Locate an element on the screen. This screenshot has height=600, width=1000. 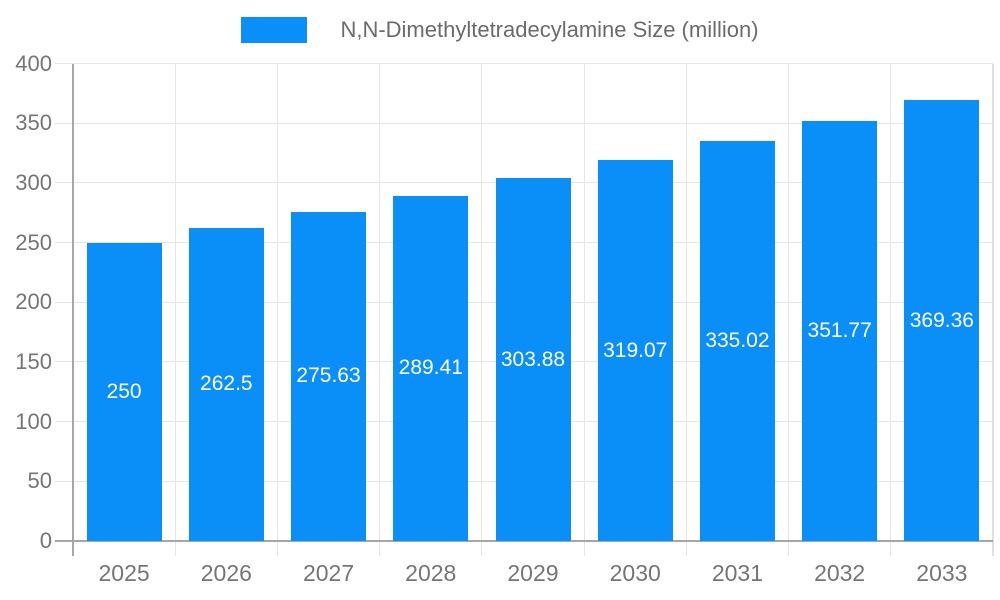
x-axis-tick-label: 2031 is located at coordinates (737, 573).